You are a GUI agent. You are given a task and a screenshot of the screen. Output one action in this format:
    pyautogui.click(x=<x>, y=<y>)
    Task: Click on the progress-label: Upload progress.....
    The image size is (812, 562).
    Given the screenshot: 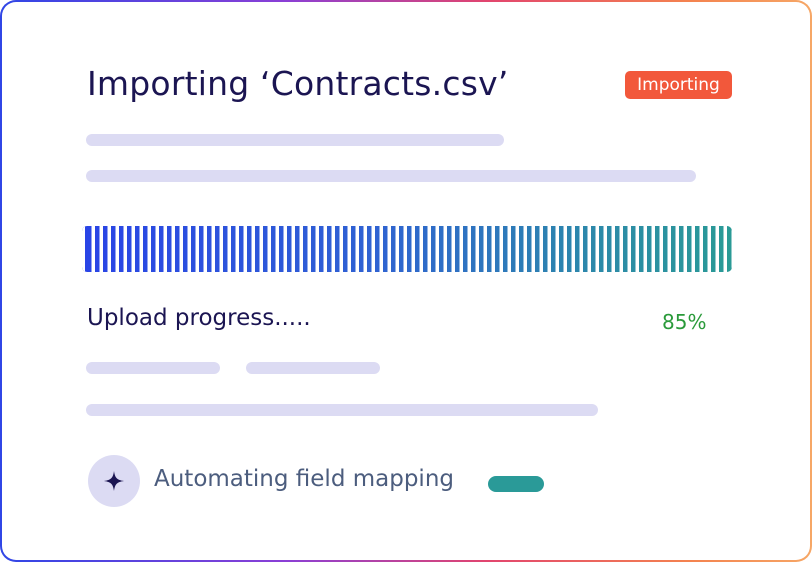 What is the action you would take?
    pyautogui.click(x=199, y=318)
    